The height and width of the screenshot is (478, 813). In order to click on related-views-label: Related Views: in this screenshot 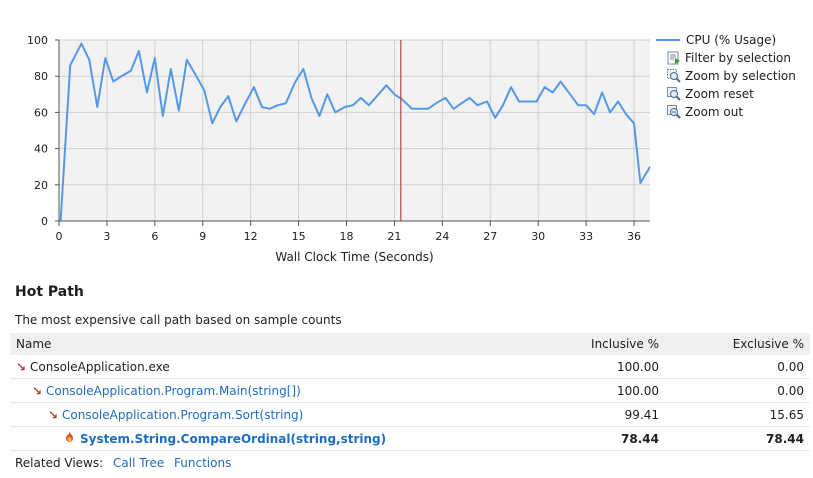, I will do `click(59, 463)`.